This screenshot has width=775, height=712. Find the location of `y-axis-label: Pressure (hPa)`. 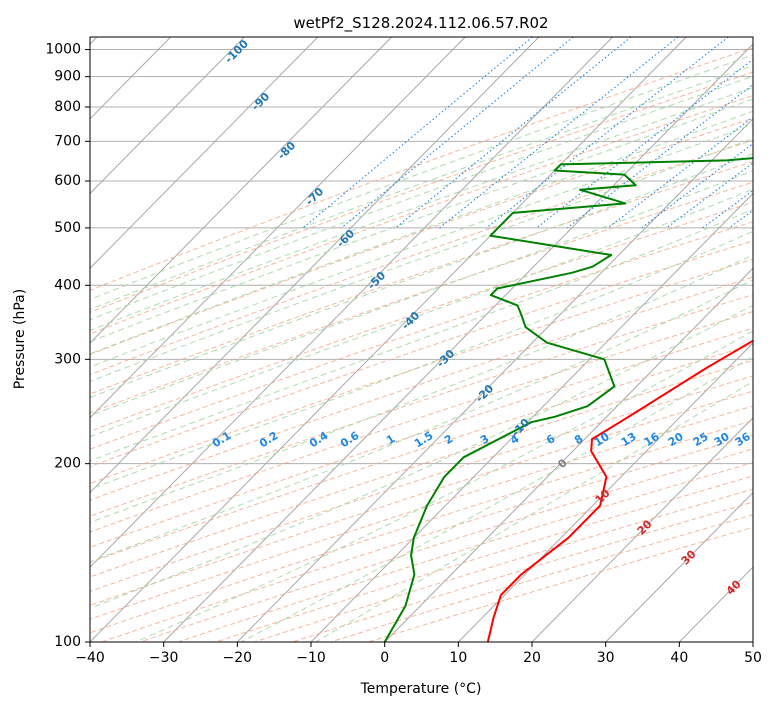

y-axis-label: Pressure (hPa) is located at coordinates (20, 339).